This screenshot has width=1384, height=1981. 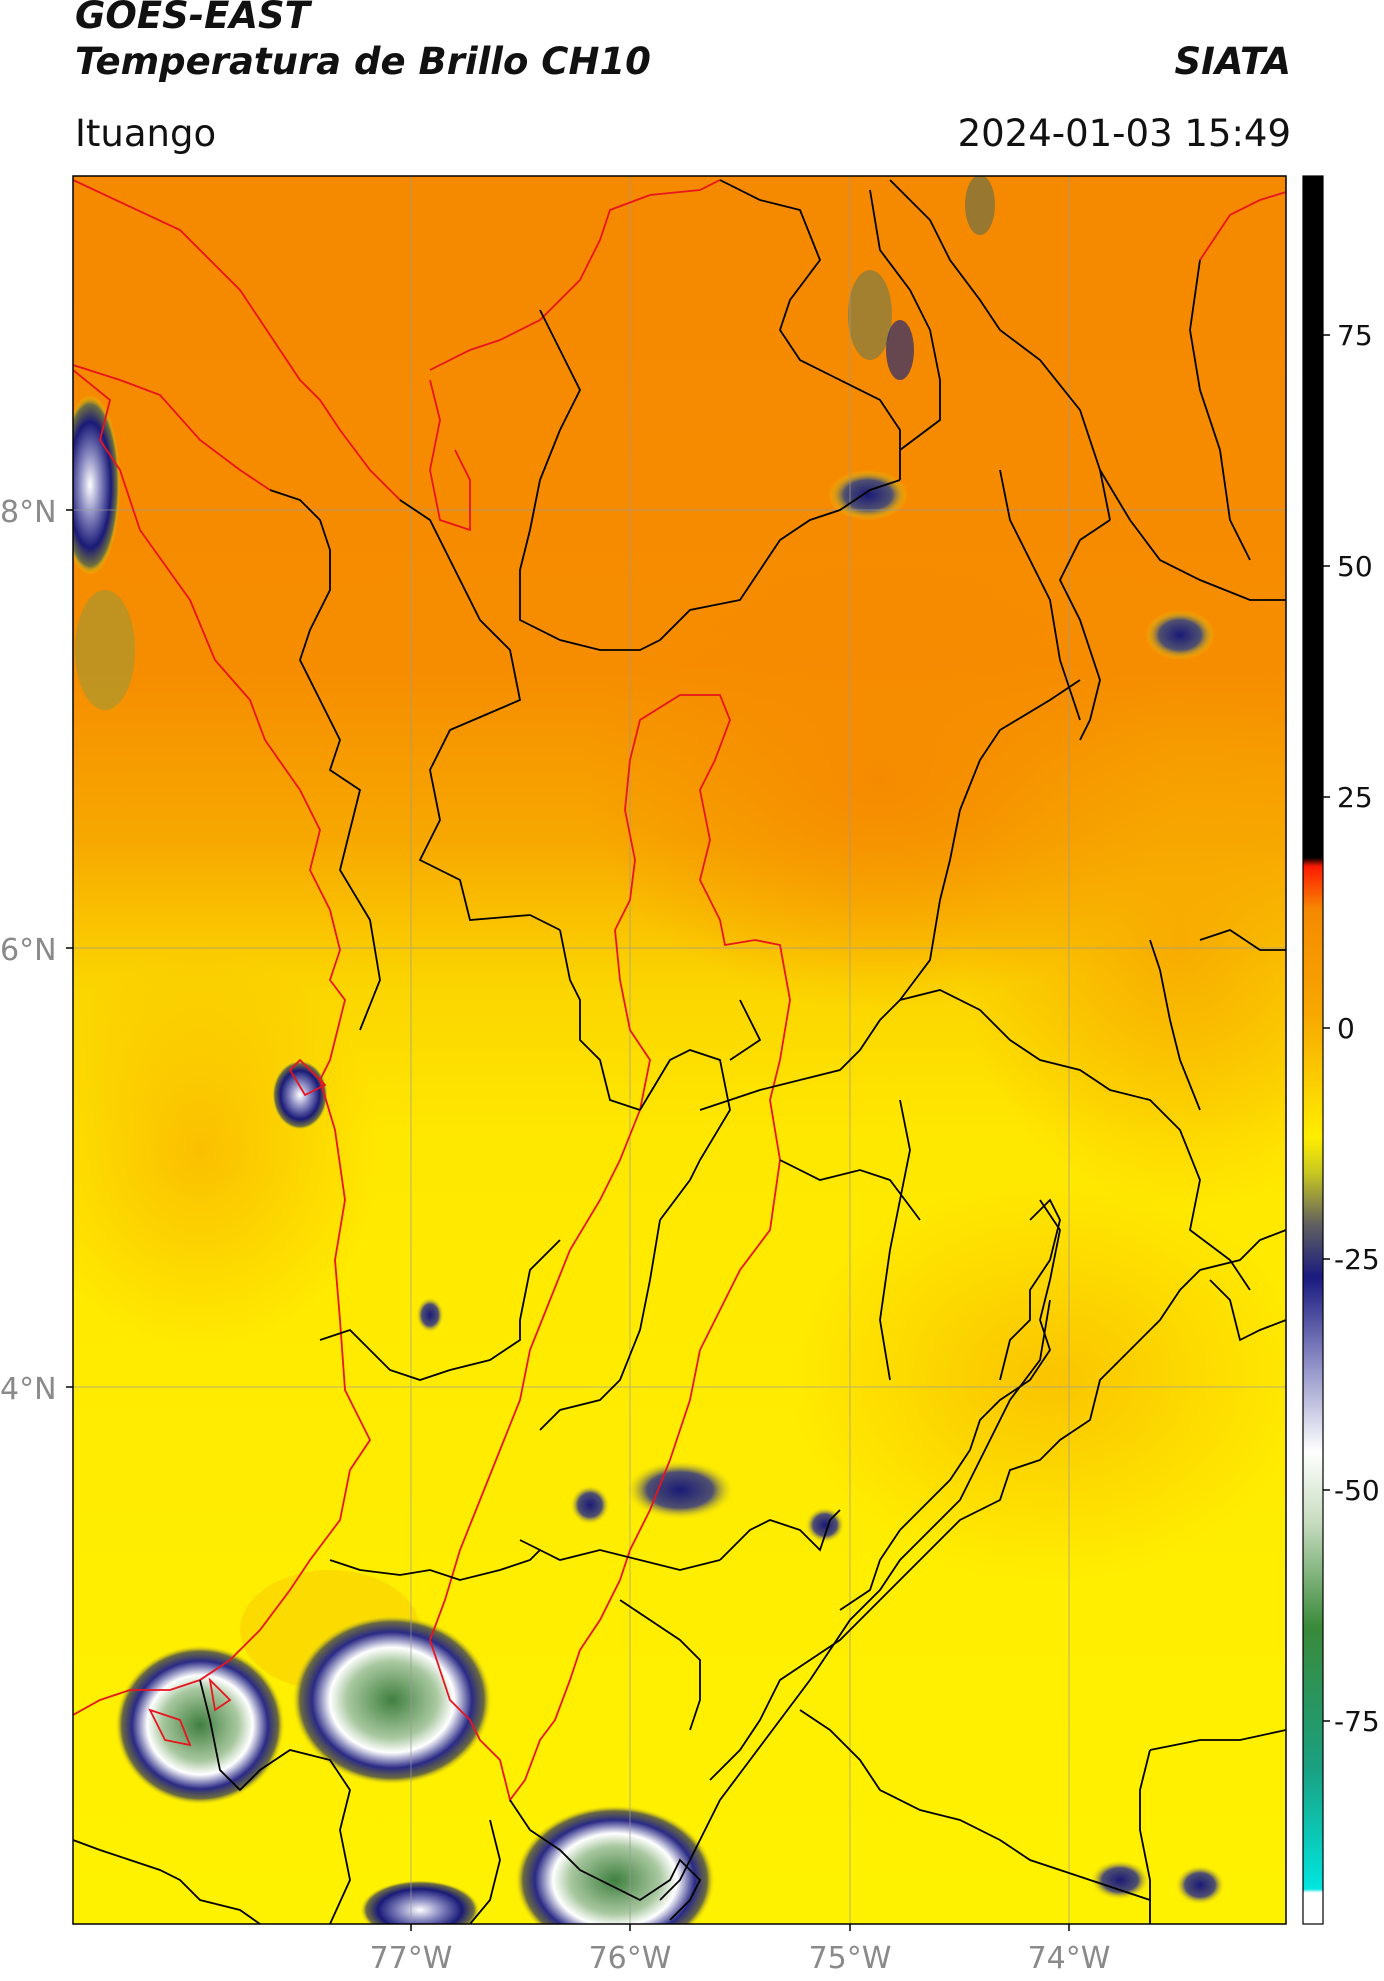 I want to click on location-label: Ituango, so click(x=146, y=133).